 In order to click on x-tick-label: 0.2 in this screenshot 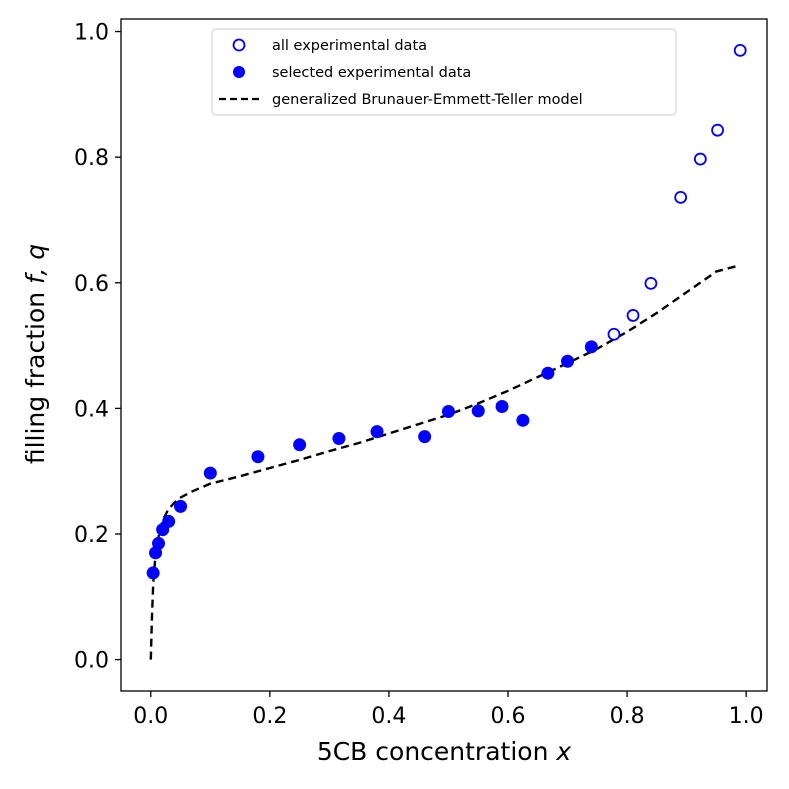, I will do `click(269, 716)`.